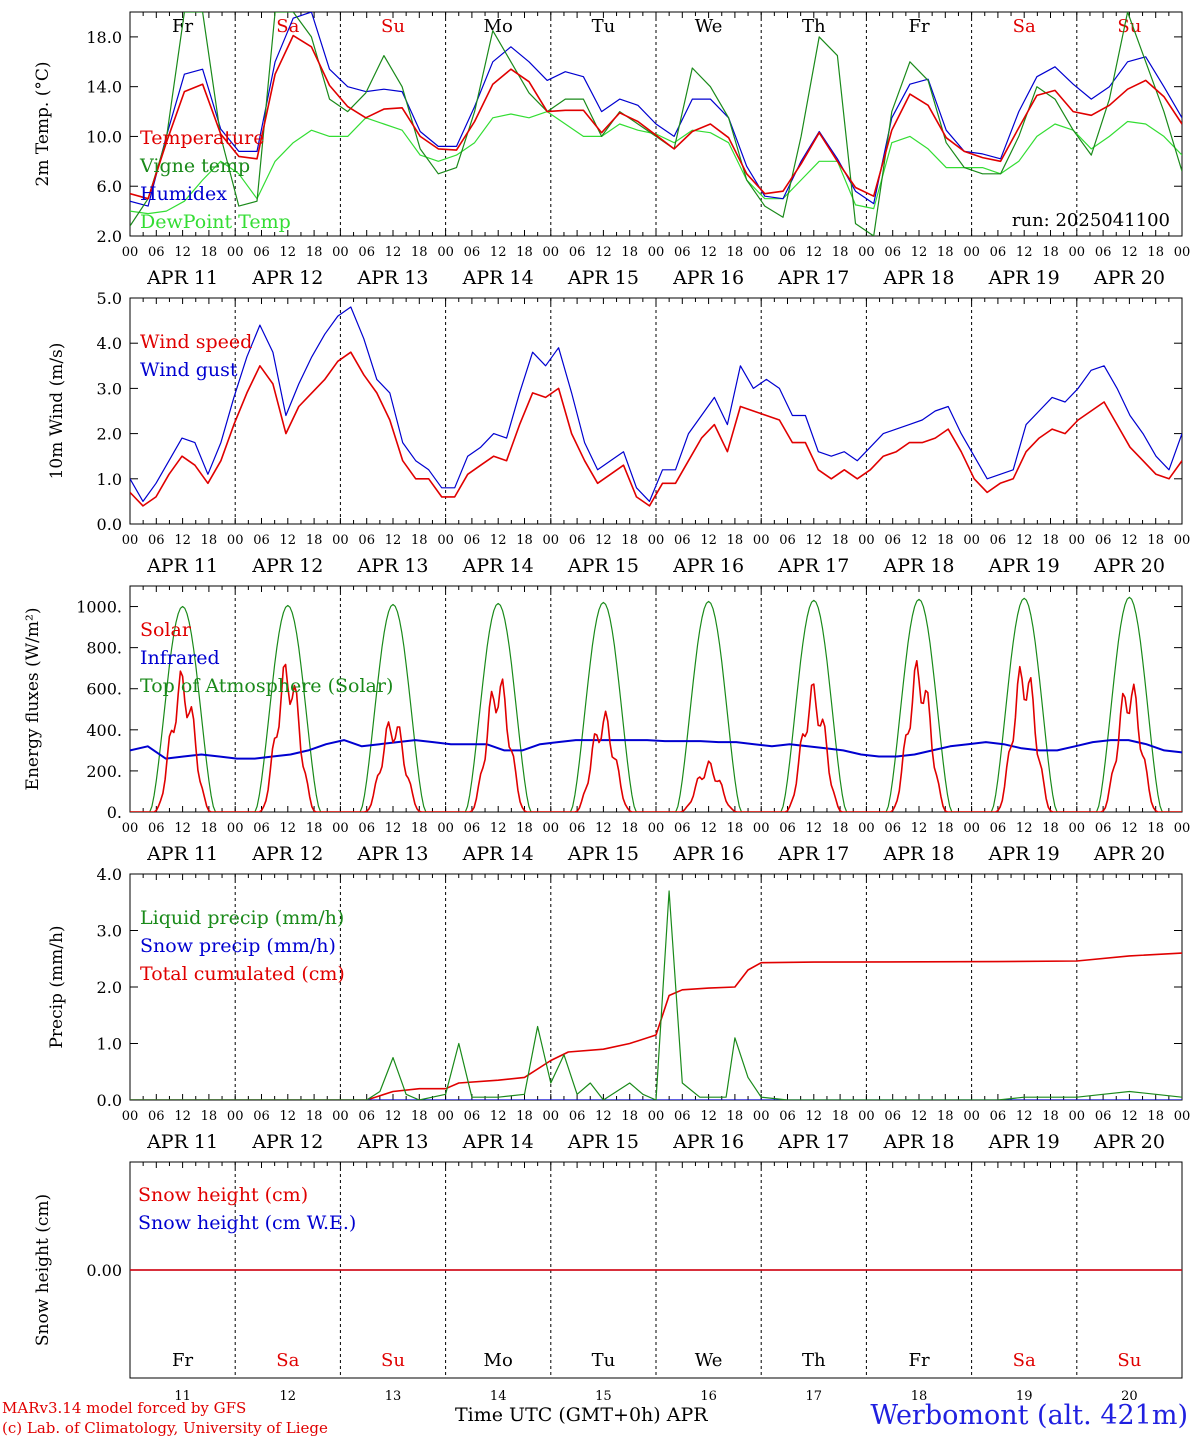 This screenshot has height=1440, width=1194. What do you see at coordinates (99, 607) in the screenshot?
I see `y-tick-label: 1000.` at bounding box center [99, 607].